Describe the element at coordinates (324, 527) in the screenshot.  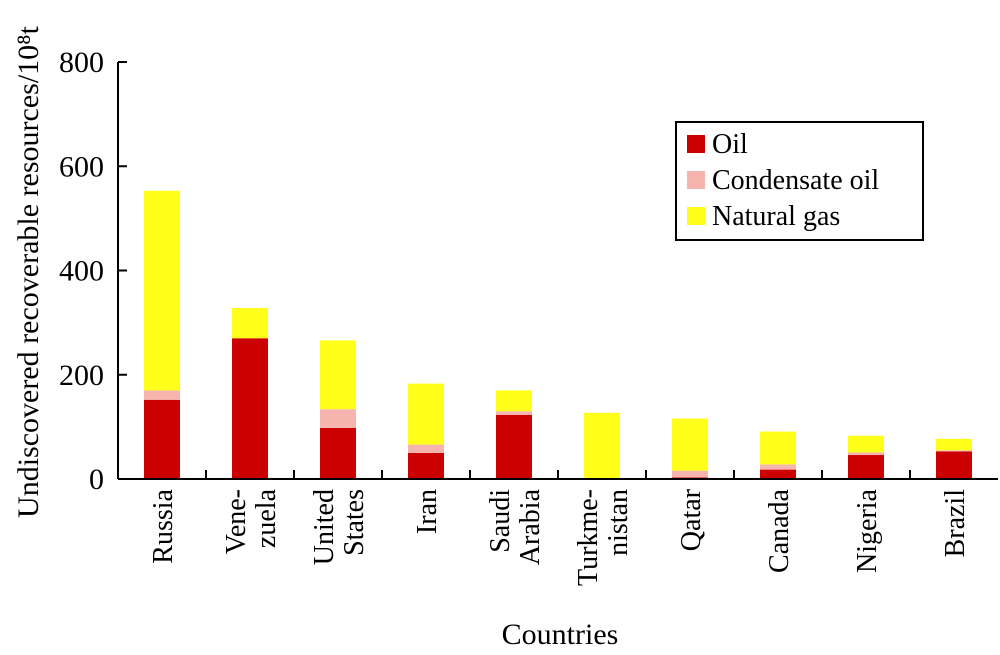
I see `x-category-label: United` at that location.